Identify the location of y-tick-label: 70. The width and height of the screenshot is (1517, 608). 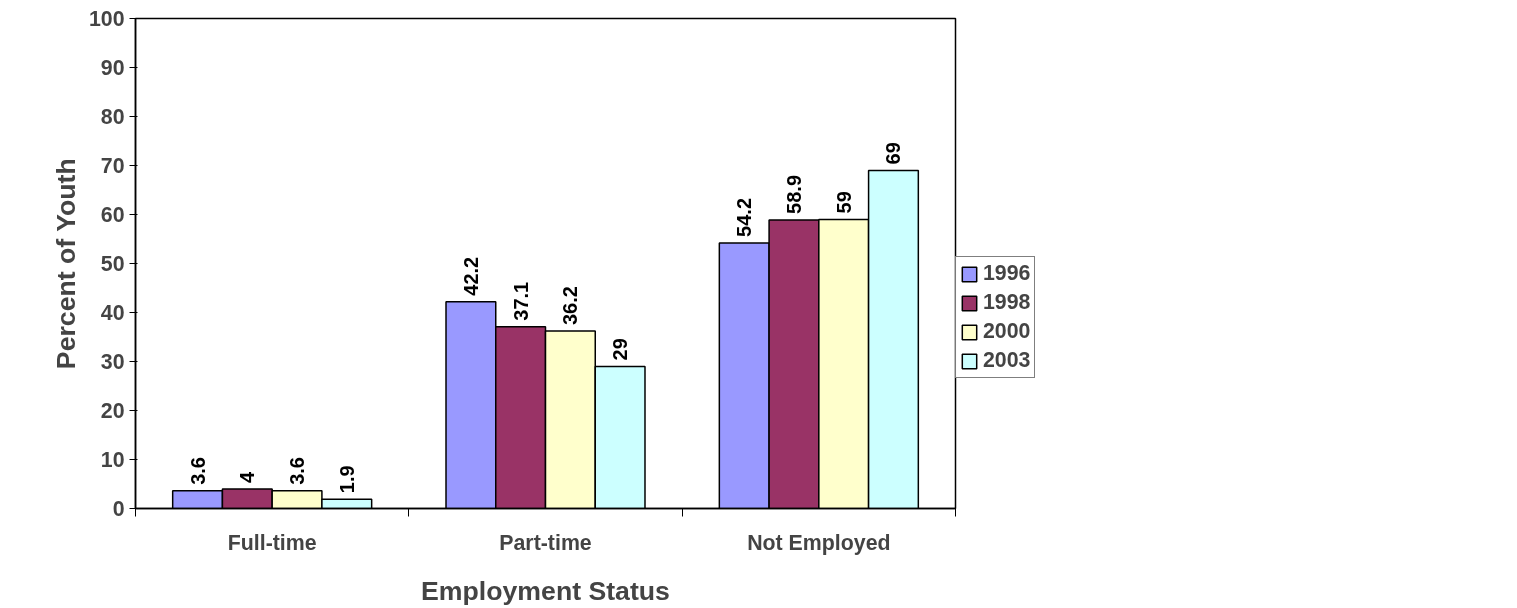
(112, 166).